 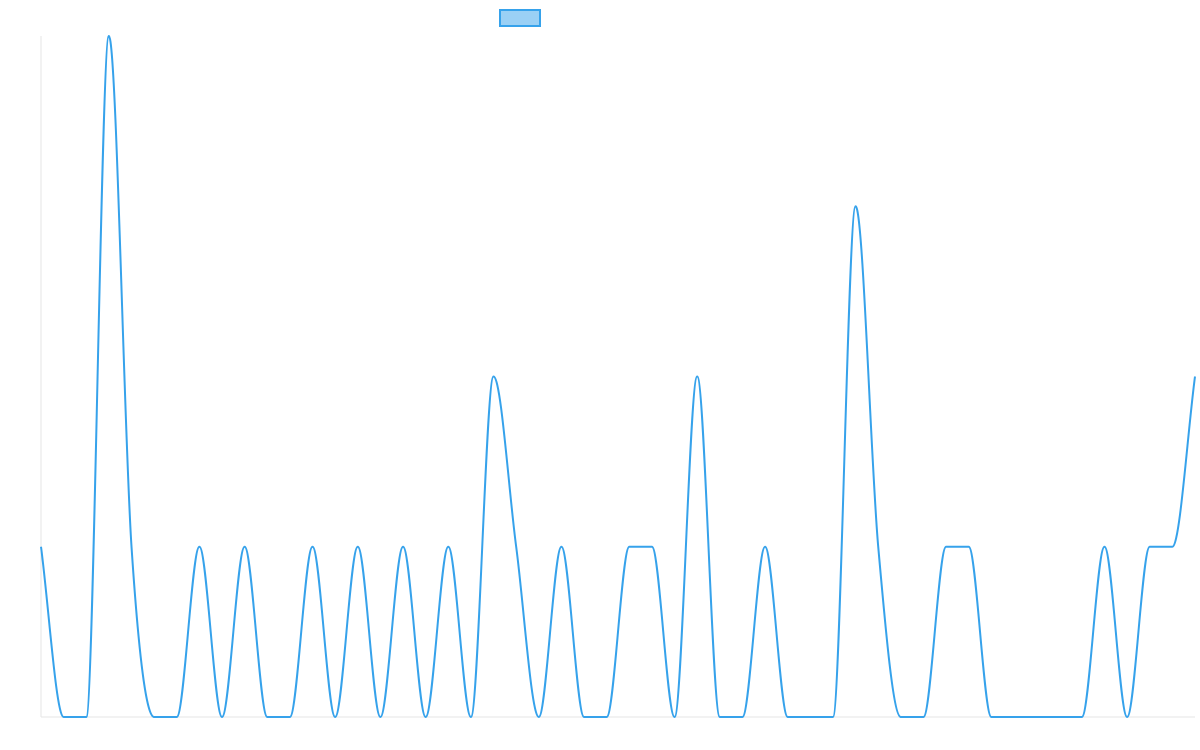 I want to click on legend, so click(x=520, y=18).